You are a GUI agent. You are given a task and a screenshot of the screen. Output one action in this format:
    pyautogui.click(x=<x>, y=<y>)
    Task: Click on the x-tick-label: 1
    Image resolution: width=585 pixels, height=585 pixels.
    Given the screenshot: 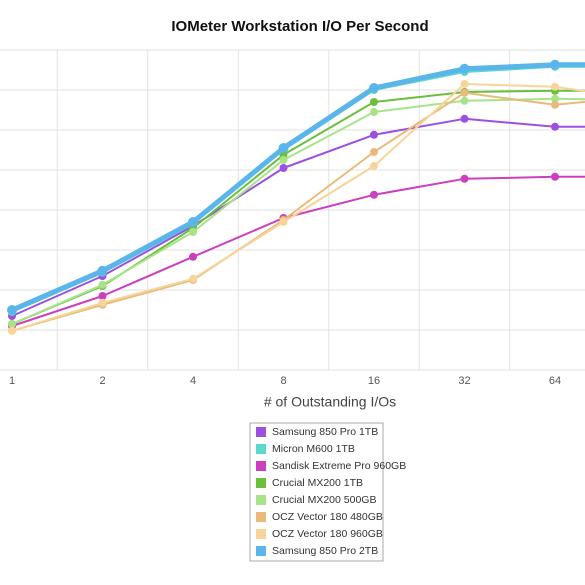 What is the action you would take?
    pyautogui.click(x=12, y=381)
    